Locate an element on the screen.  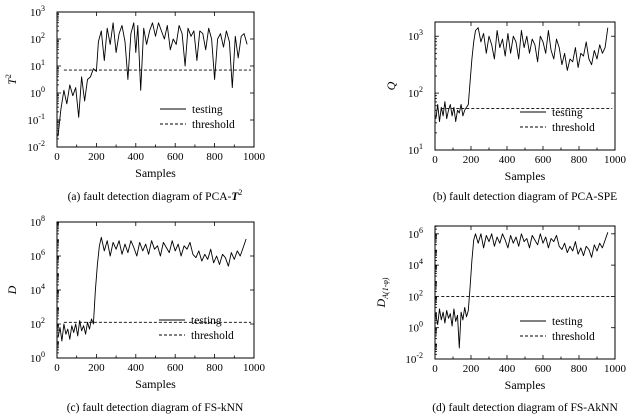
panel-3-legend-label: threshold is located at coordinates (212, 336).